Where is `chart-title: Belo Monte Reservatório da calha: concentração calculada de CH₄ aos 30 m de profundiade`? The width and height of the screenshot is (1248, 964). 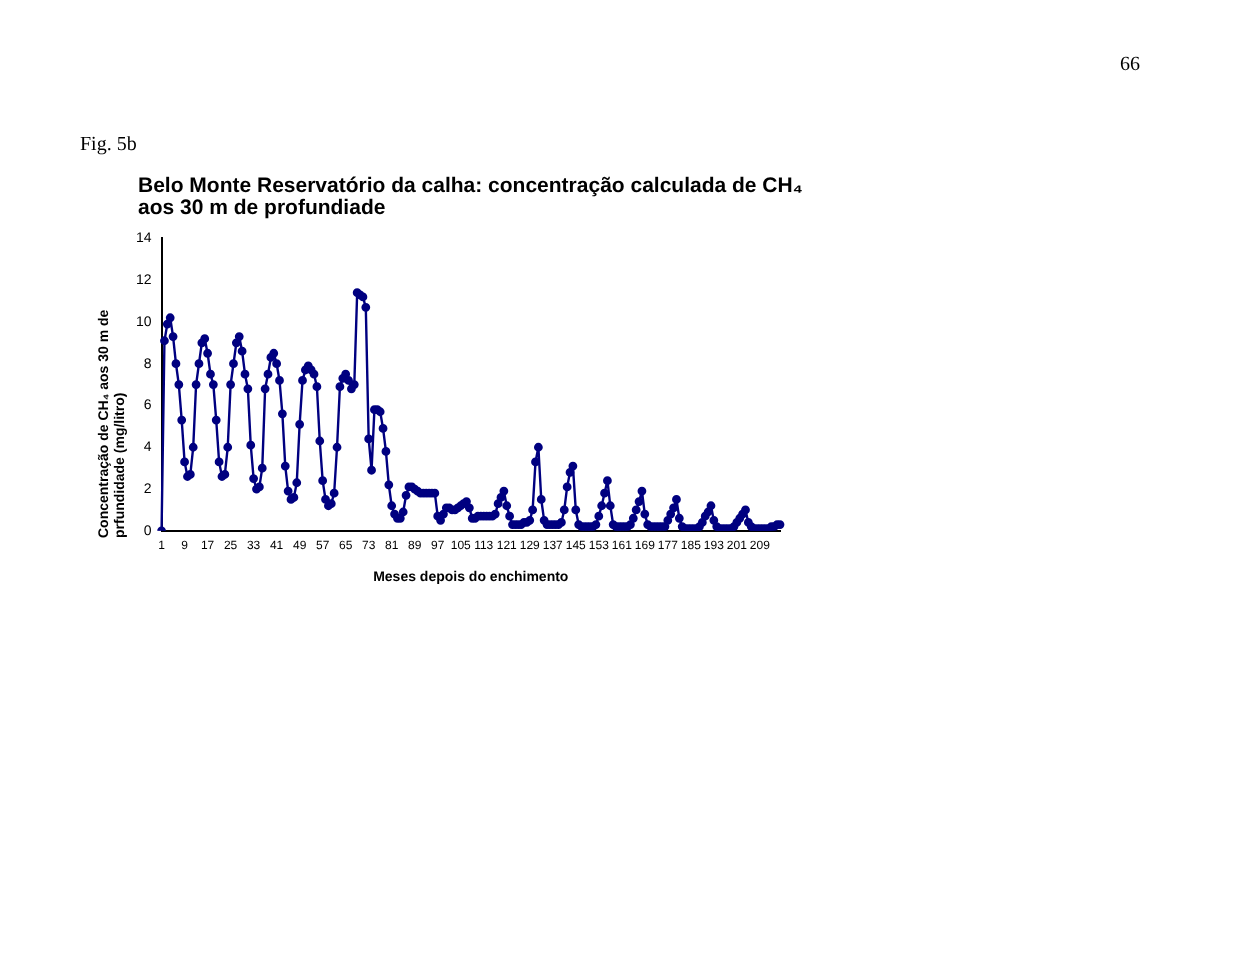 chart-title: Belo Monte Reservatório da calha: concentração calculada de CH₄ aos 30 m de profundiade is located at coordinates (471, 197).